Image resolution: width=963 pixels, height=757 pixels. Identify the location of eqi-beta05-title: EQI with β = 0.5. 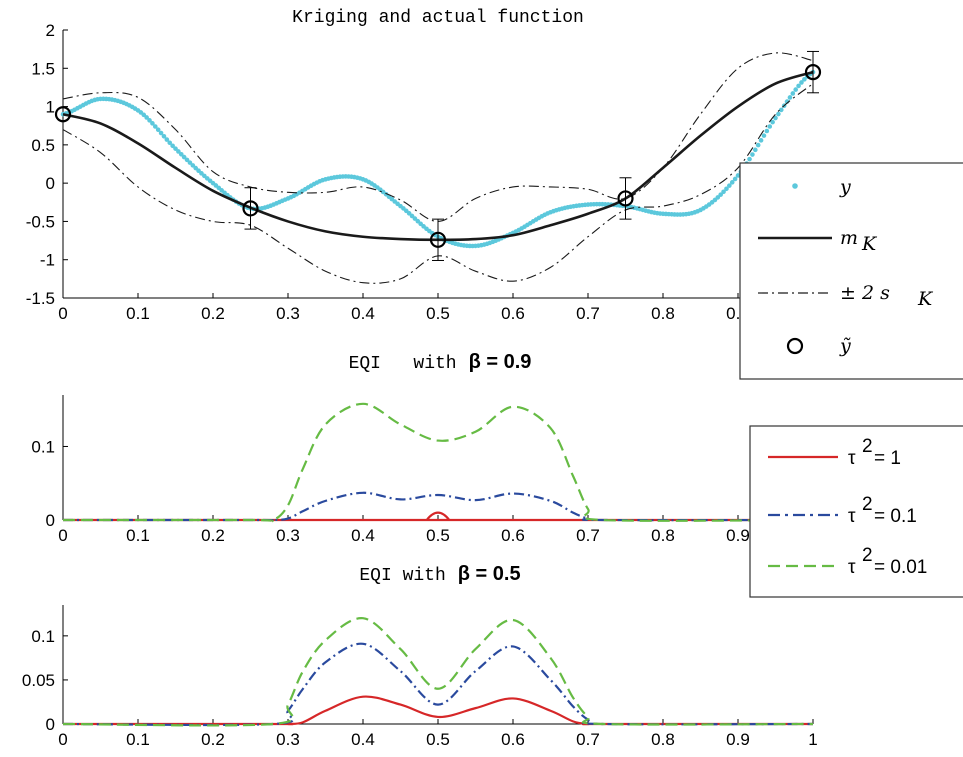
(439, 574).